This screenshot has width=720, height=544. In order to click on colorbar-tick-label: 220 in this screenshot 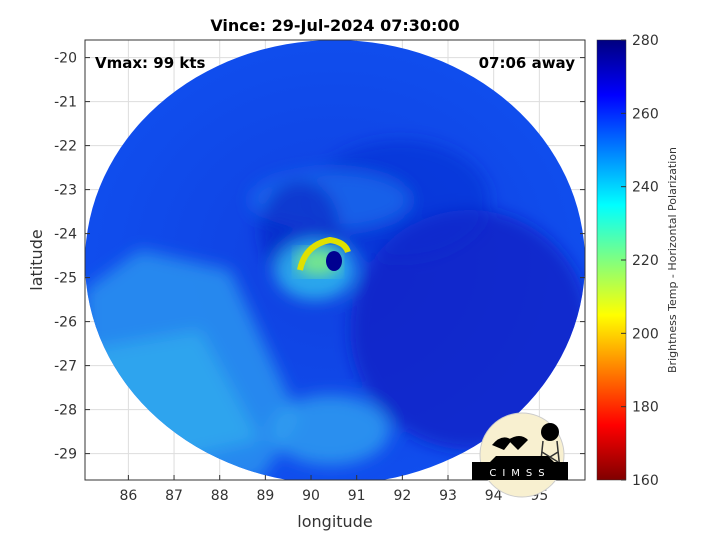, I will do `click(645, 261)`.